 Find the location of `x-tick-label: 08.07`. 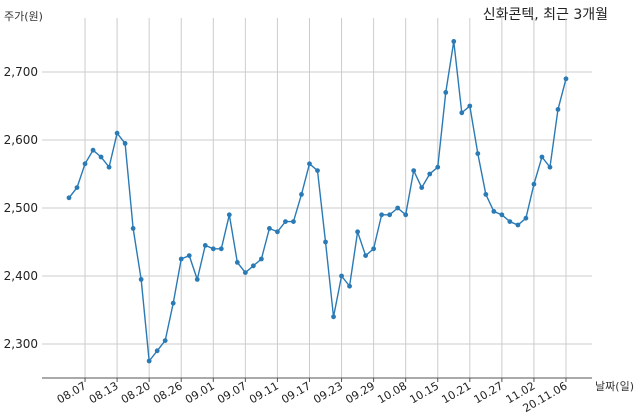

x-tick-label: 08.07 is located at coordinates (72, 392).